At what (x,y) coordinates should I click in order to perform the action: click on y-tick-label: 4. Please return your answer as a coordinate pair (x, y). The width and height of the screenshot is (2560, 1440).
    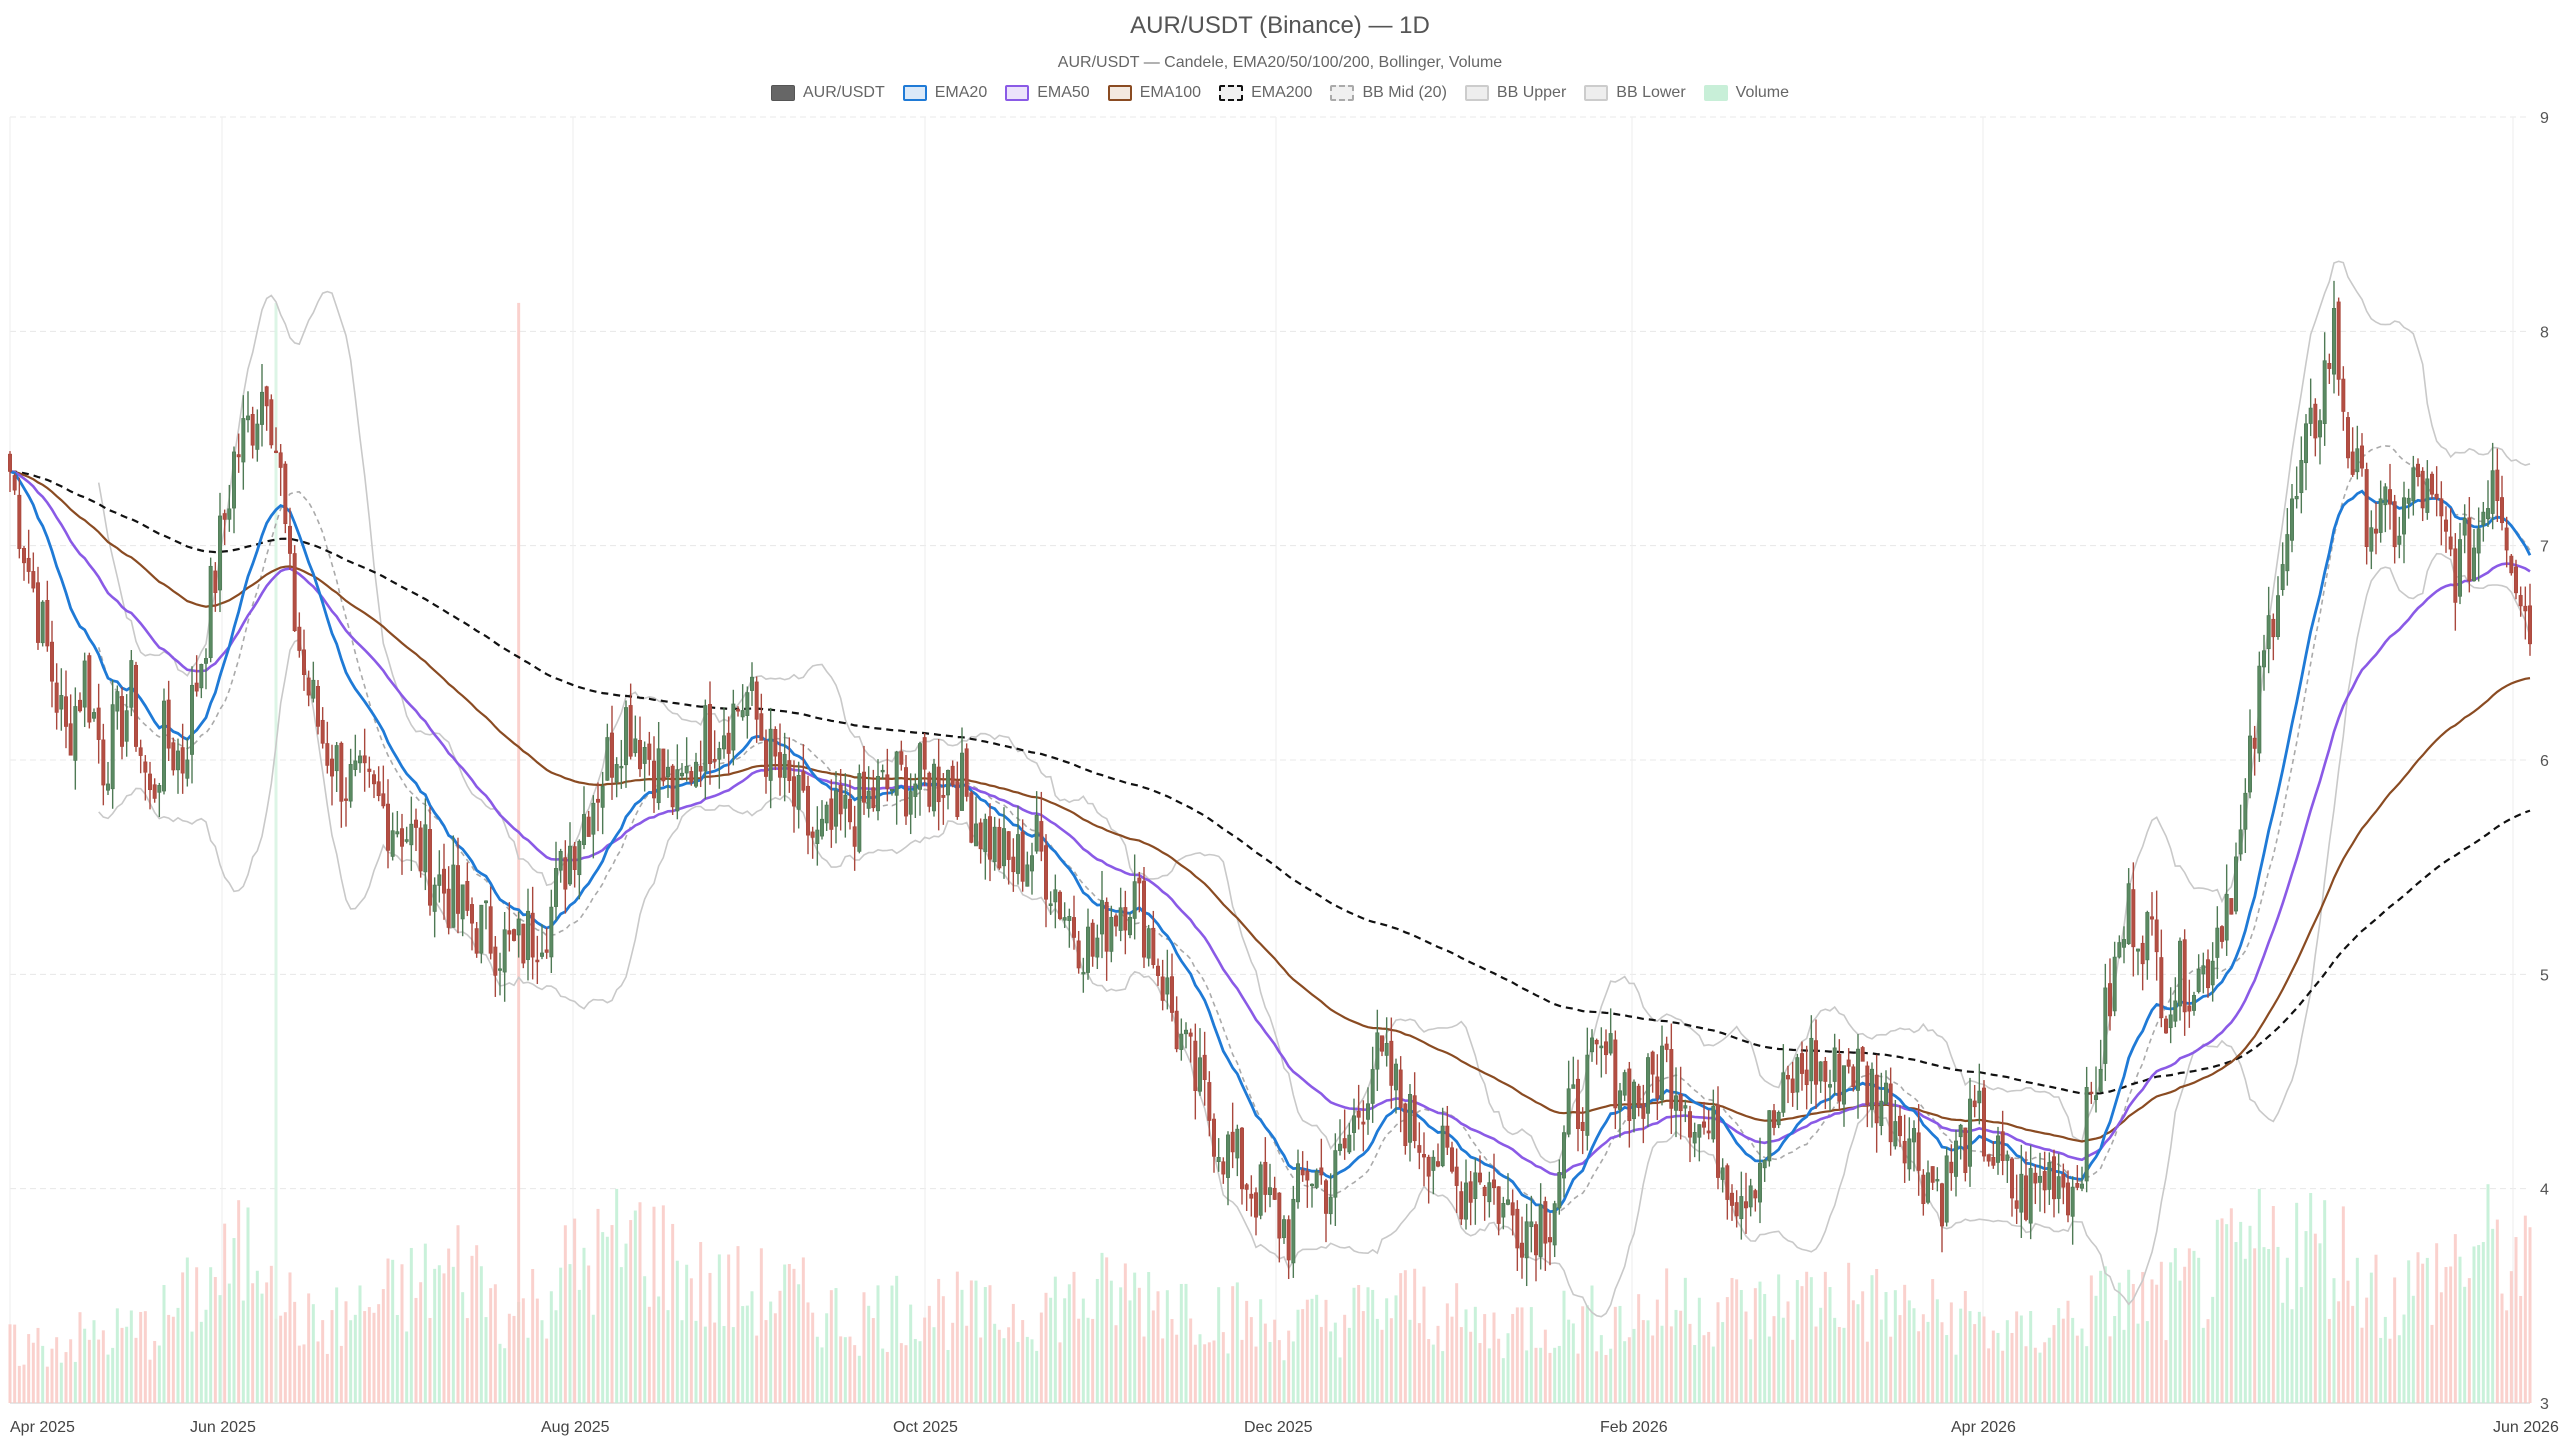
    Looking at the image, I should click on (2544, 1190).